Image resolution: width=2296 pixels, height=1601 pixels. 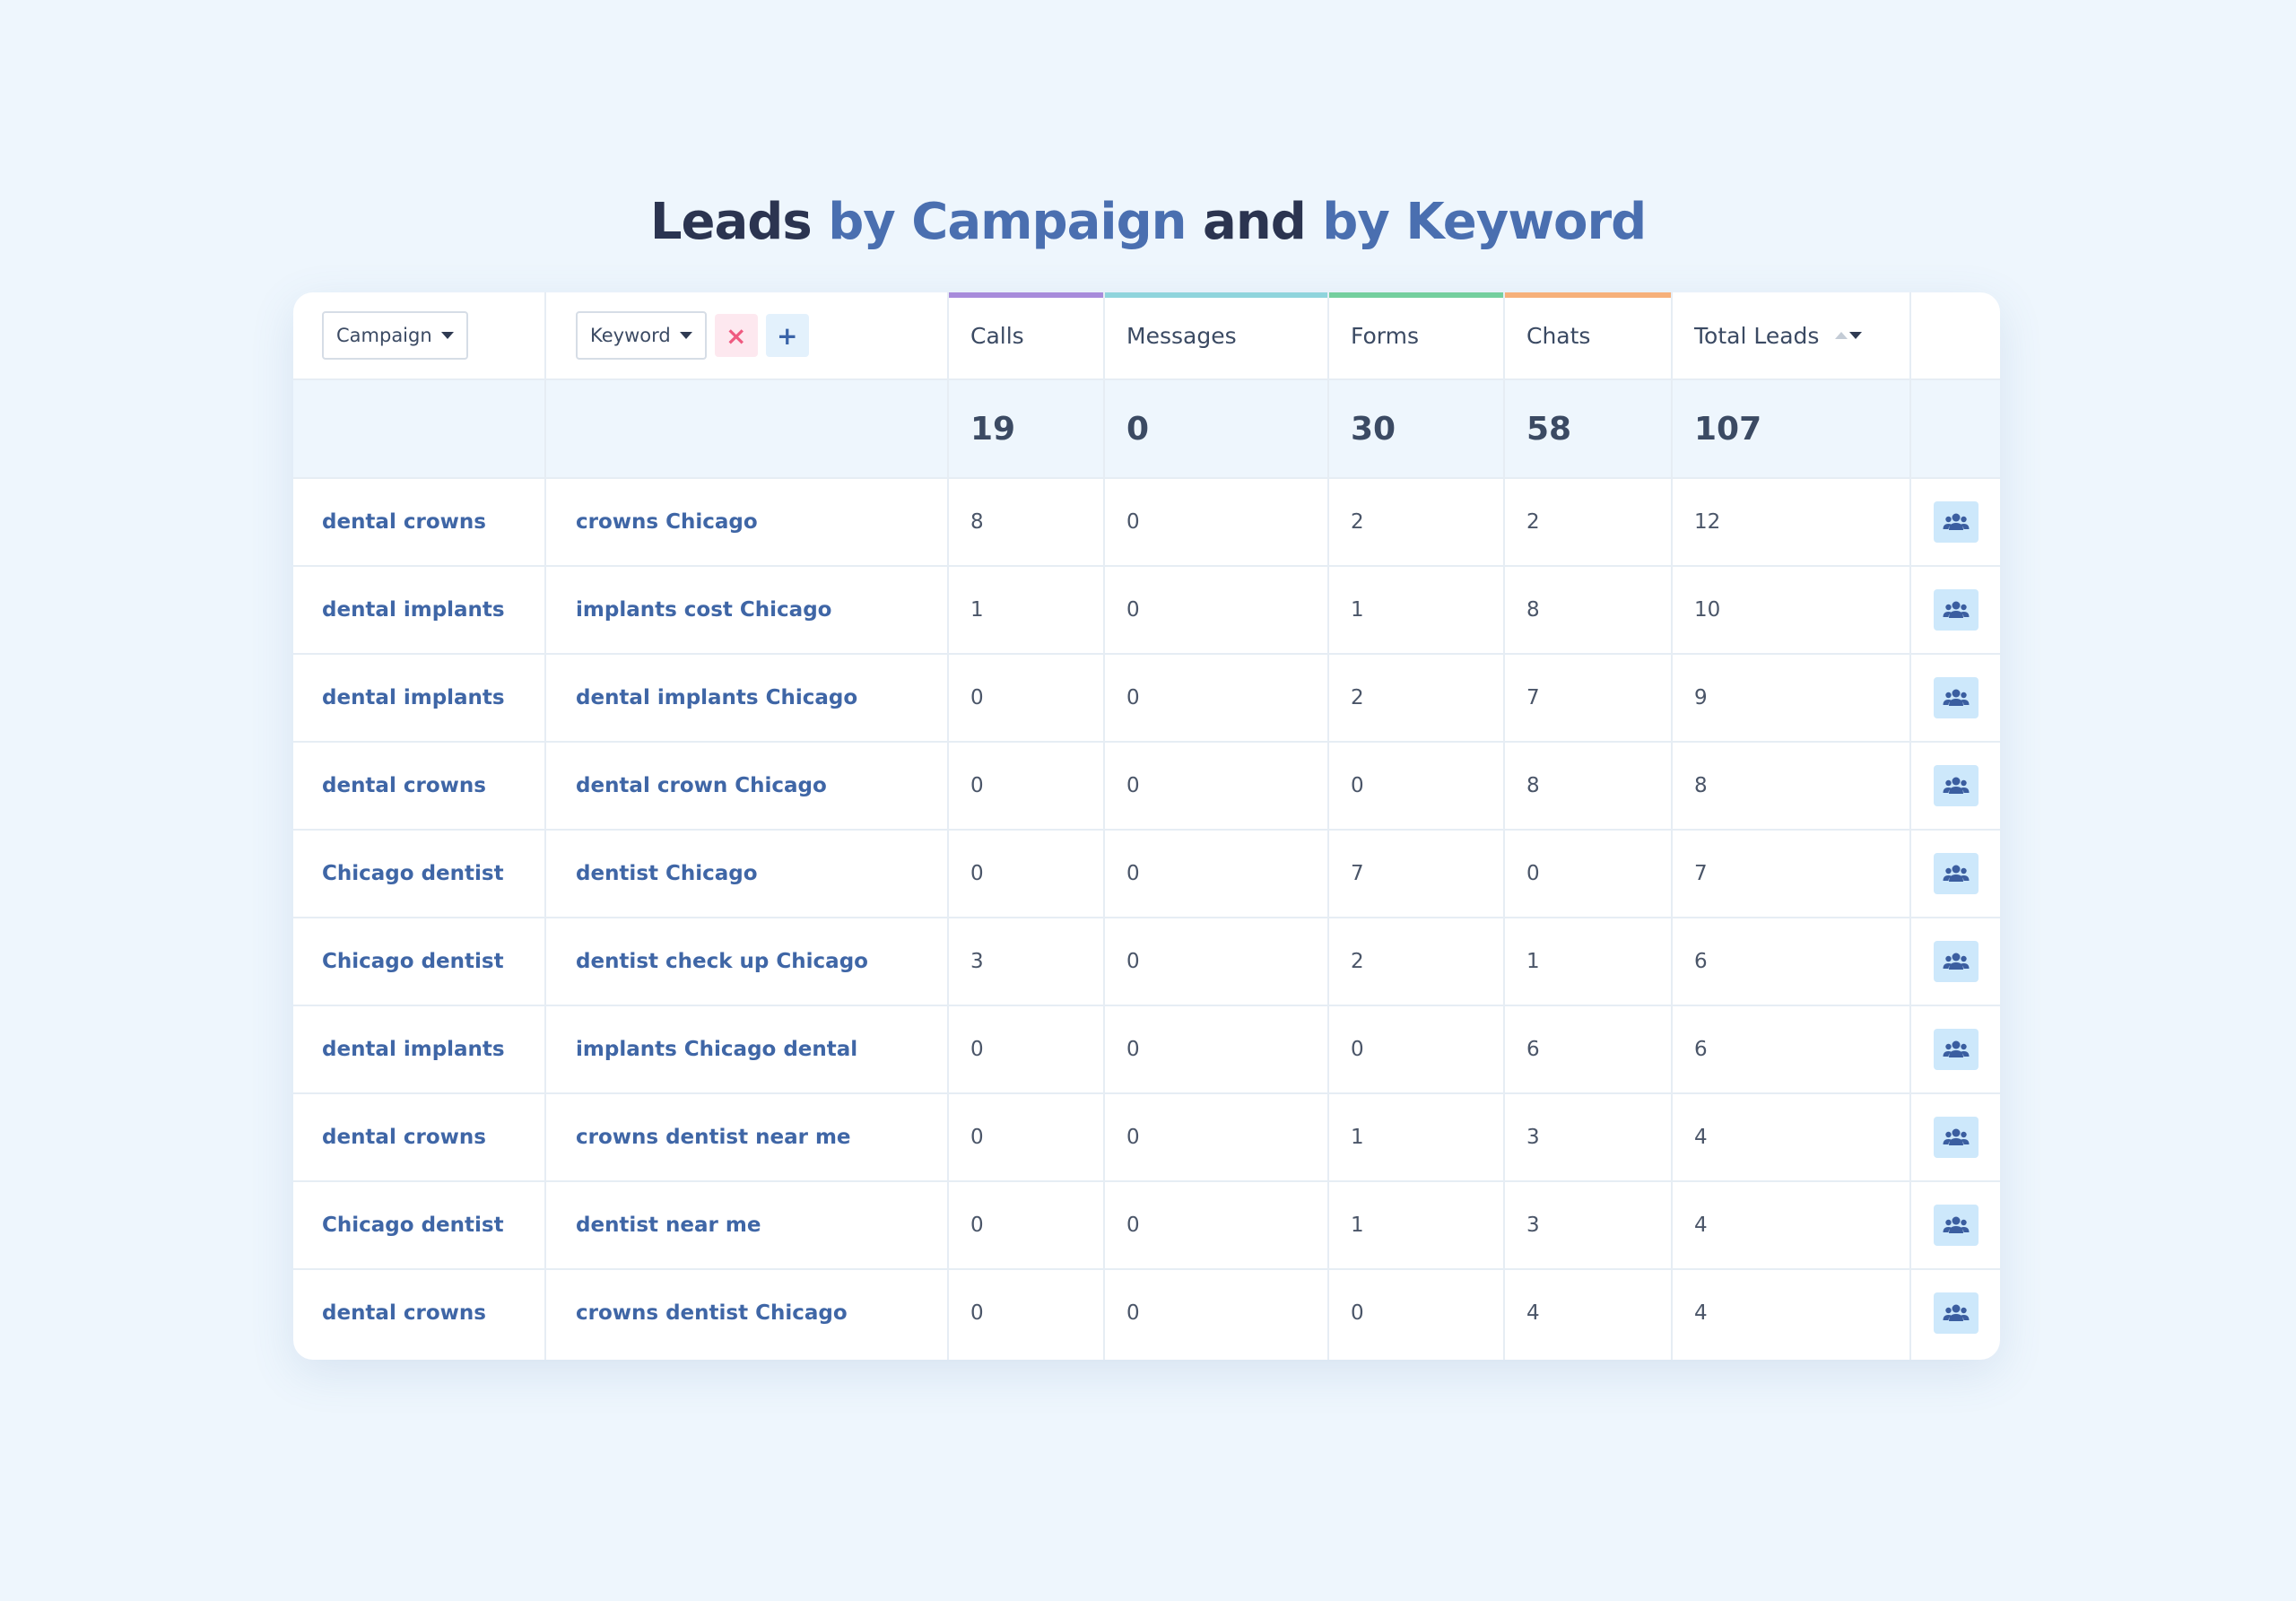 I want to click on keyword-dropdown: Keyword, so click(x=641, y=335).